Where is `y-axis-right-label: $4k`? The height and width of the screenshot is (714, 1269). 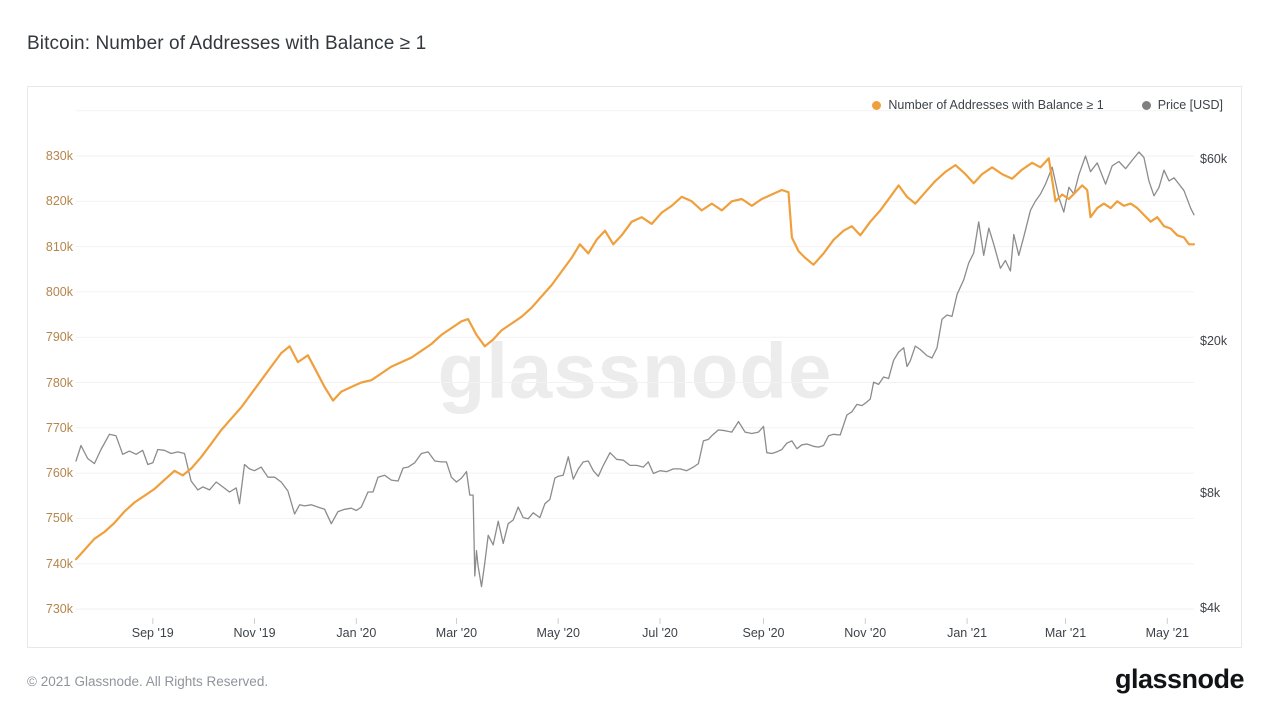 y-axis-right-label: $4k is located at coordinates (1210, 608).